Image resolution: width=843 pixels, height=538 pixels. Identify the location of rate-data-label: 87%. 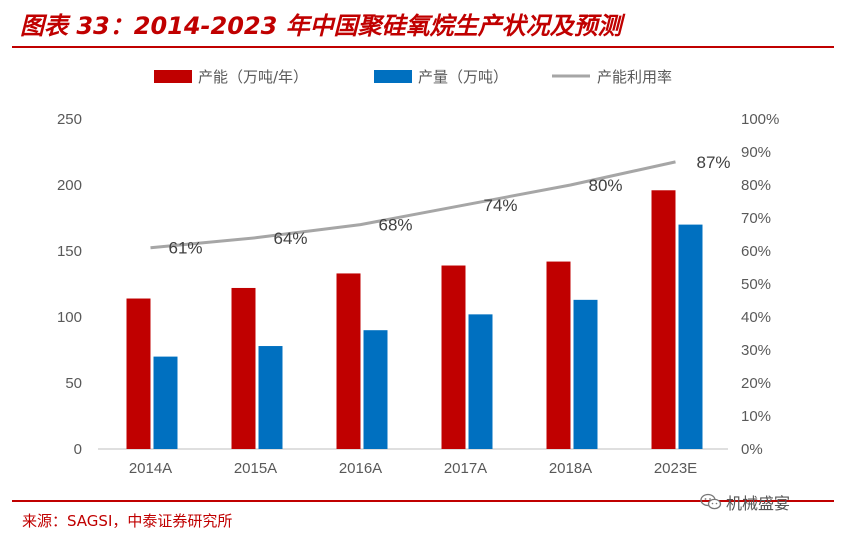
(713, 162).